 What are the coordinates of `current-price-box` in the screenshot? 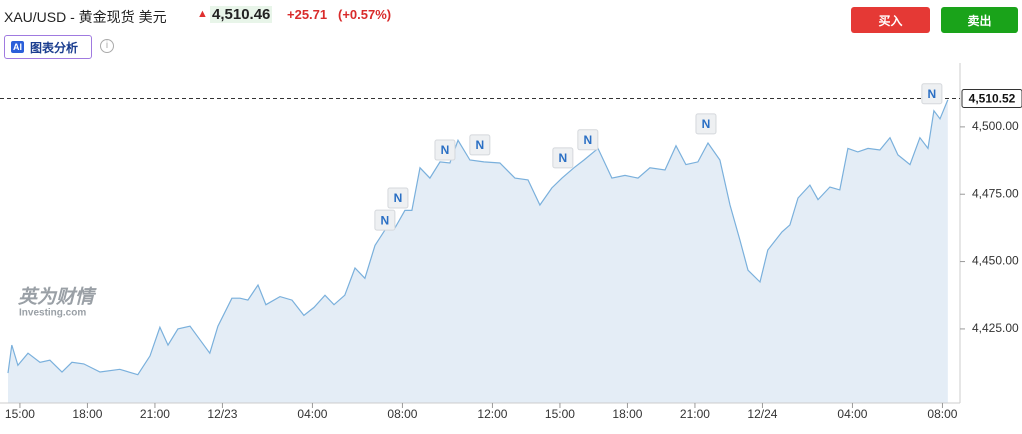 It's located at (991, 99).